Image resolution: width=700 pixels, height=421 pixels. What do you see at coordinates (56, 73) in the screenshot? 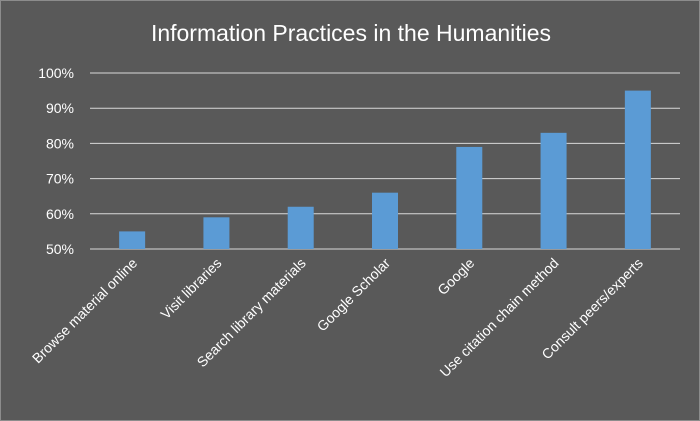
I see `y-tick-label: 100%` at bounding box center [56, 73].